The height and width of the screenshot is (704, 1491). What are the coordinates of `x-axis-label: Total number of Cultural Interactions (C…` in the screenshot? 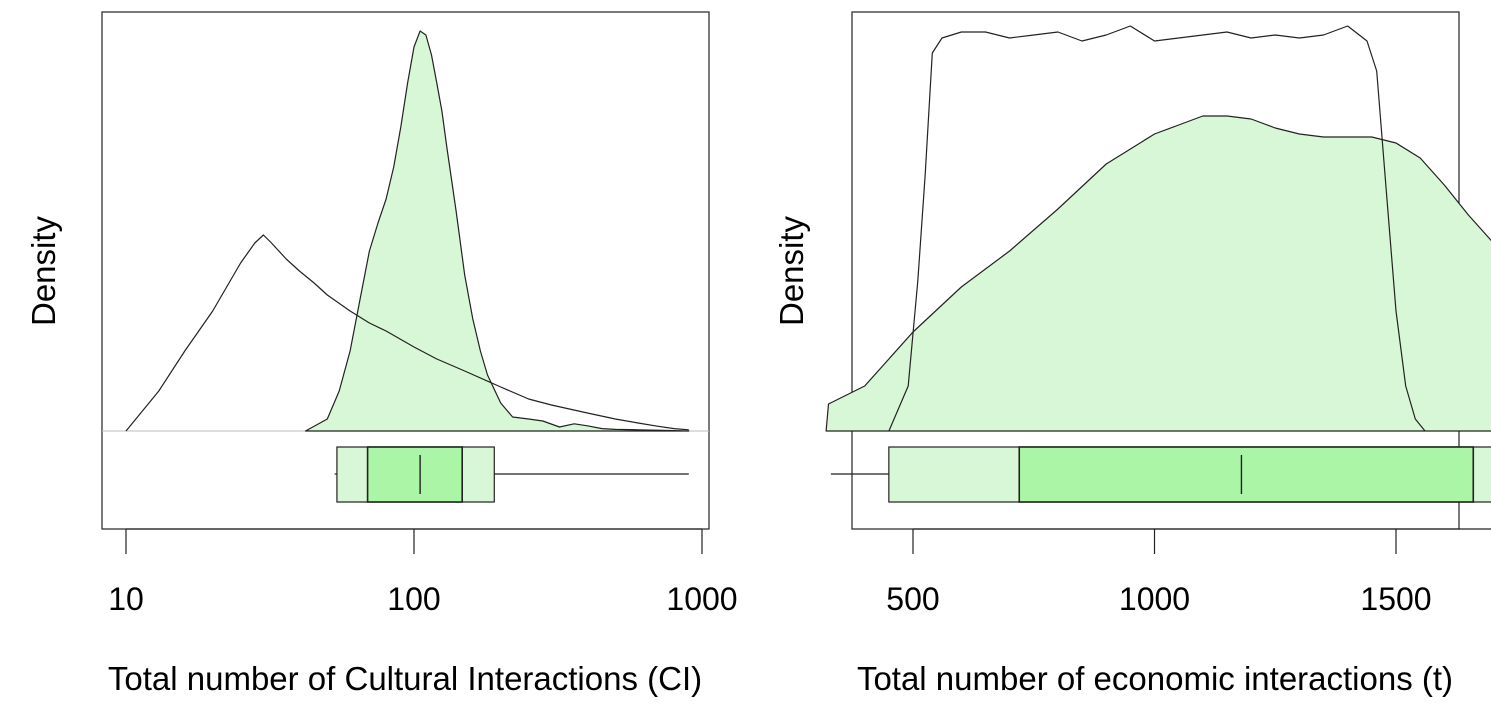 It's located at (405, 678).